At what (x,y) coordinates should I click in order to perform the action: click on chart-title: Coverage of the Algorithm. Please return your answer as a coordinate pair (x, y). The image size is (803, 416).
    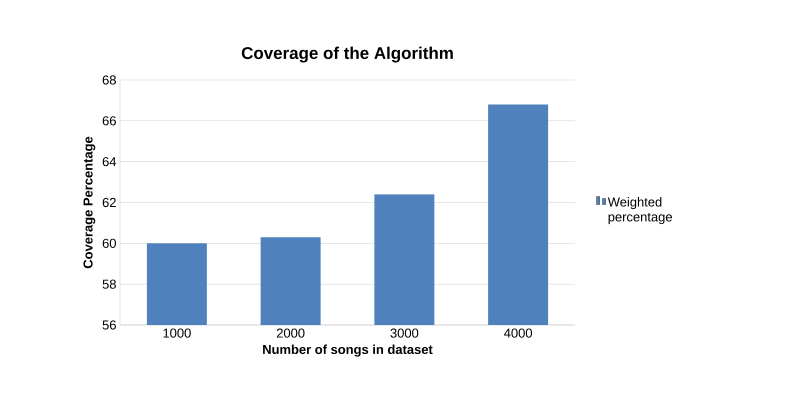
    Looking at the image, I should click on (347, 54).